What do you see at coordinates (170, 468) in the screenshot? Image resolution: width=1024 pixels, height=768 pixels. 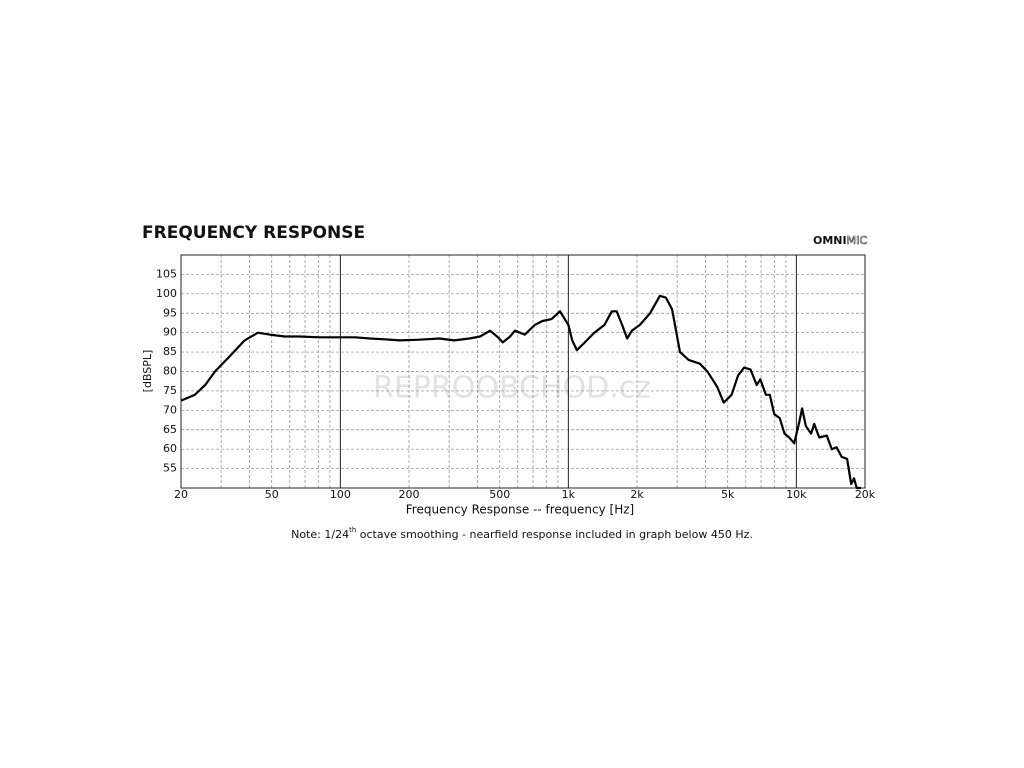 I see `y-tick-label: 55` at bounding box center [170, 468].